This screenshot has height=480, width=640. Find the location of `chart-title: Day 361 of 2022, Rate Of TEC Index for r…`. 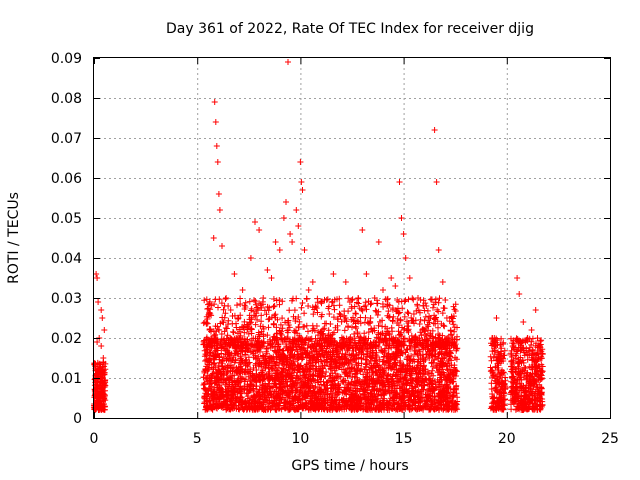

chart-title: Day 361 of 2022, Rate Of TEC Index for r… is located at coordinates (350, 29).